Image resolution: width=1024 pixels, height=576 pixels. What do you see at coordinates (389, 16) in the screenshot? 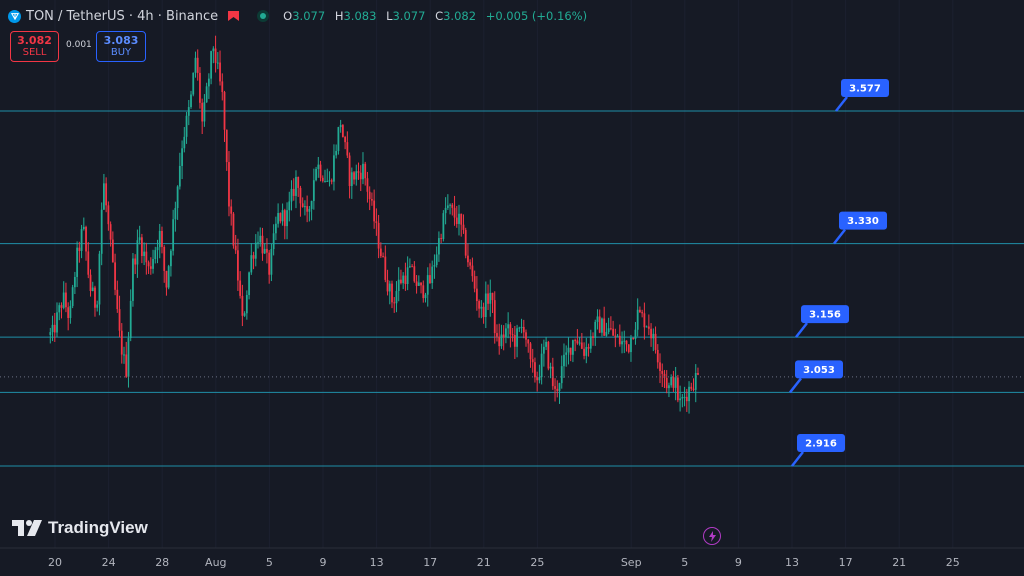
I see `low-label: L` at bounding box center [389, 16].